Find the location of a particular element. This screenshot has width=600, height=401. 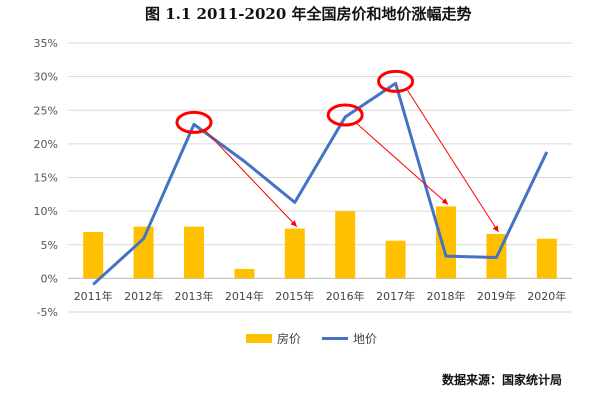

x-tick-label: 2013年 is located at coordinates (194, 296).